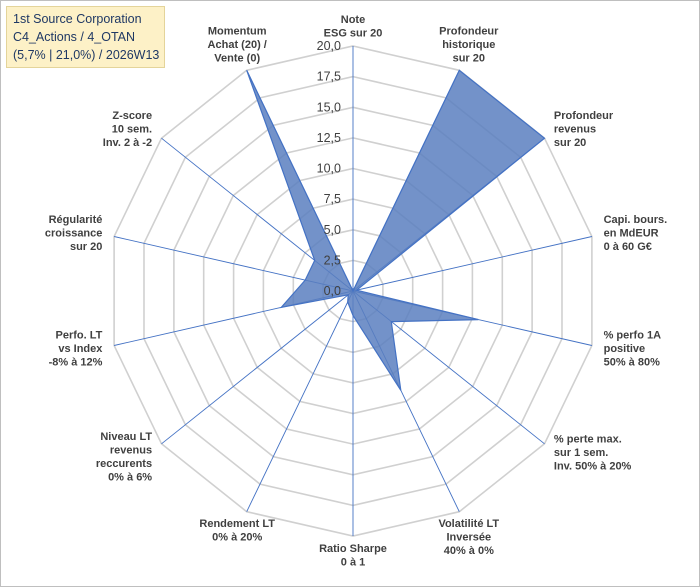 The image size is (700, 587). I want to click on axis-label: Z-score 10 sem. Inv. 2 à -2, so click(127, 129).